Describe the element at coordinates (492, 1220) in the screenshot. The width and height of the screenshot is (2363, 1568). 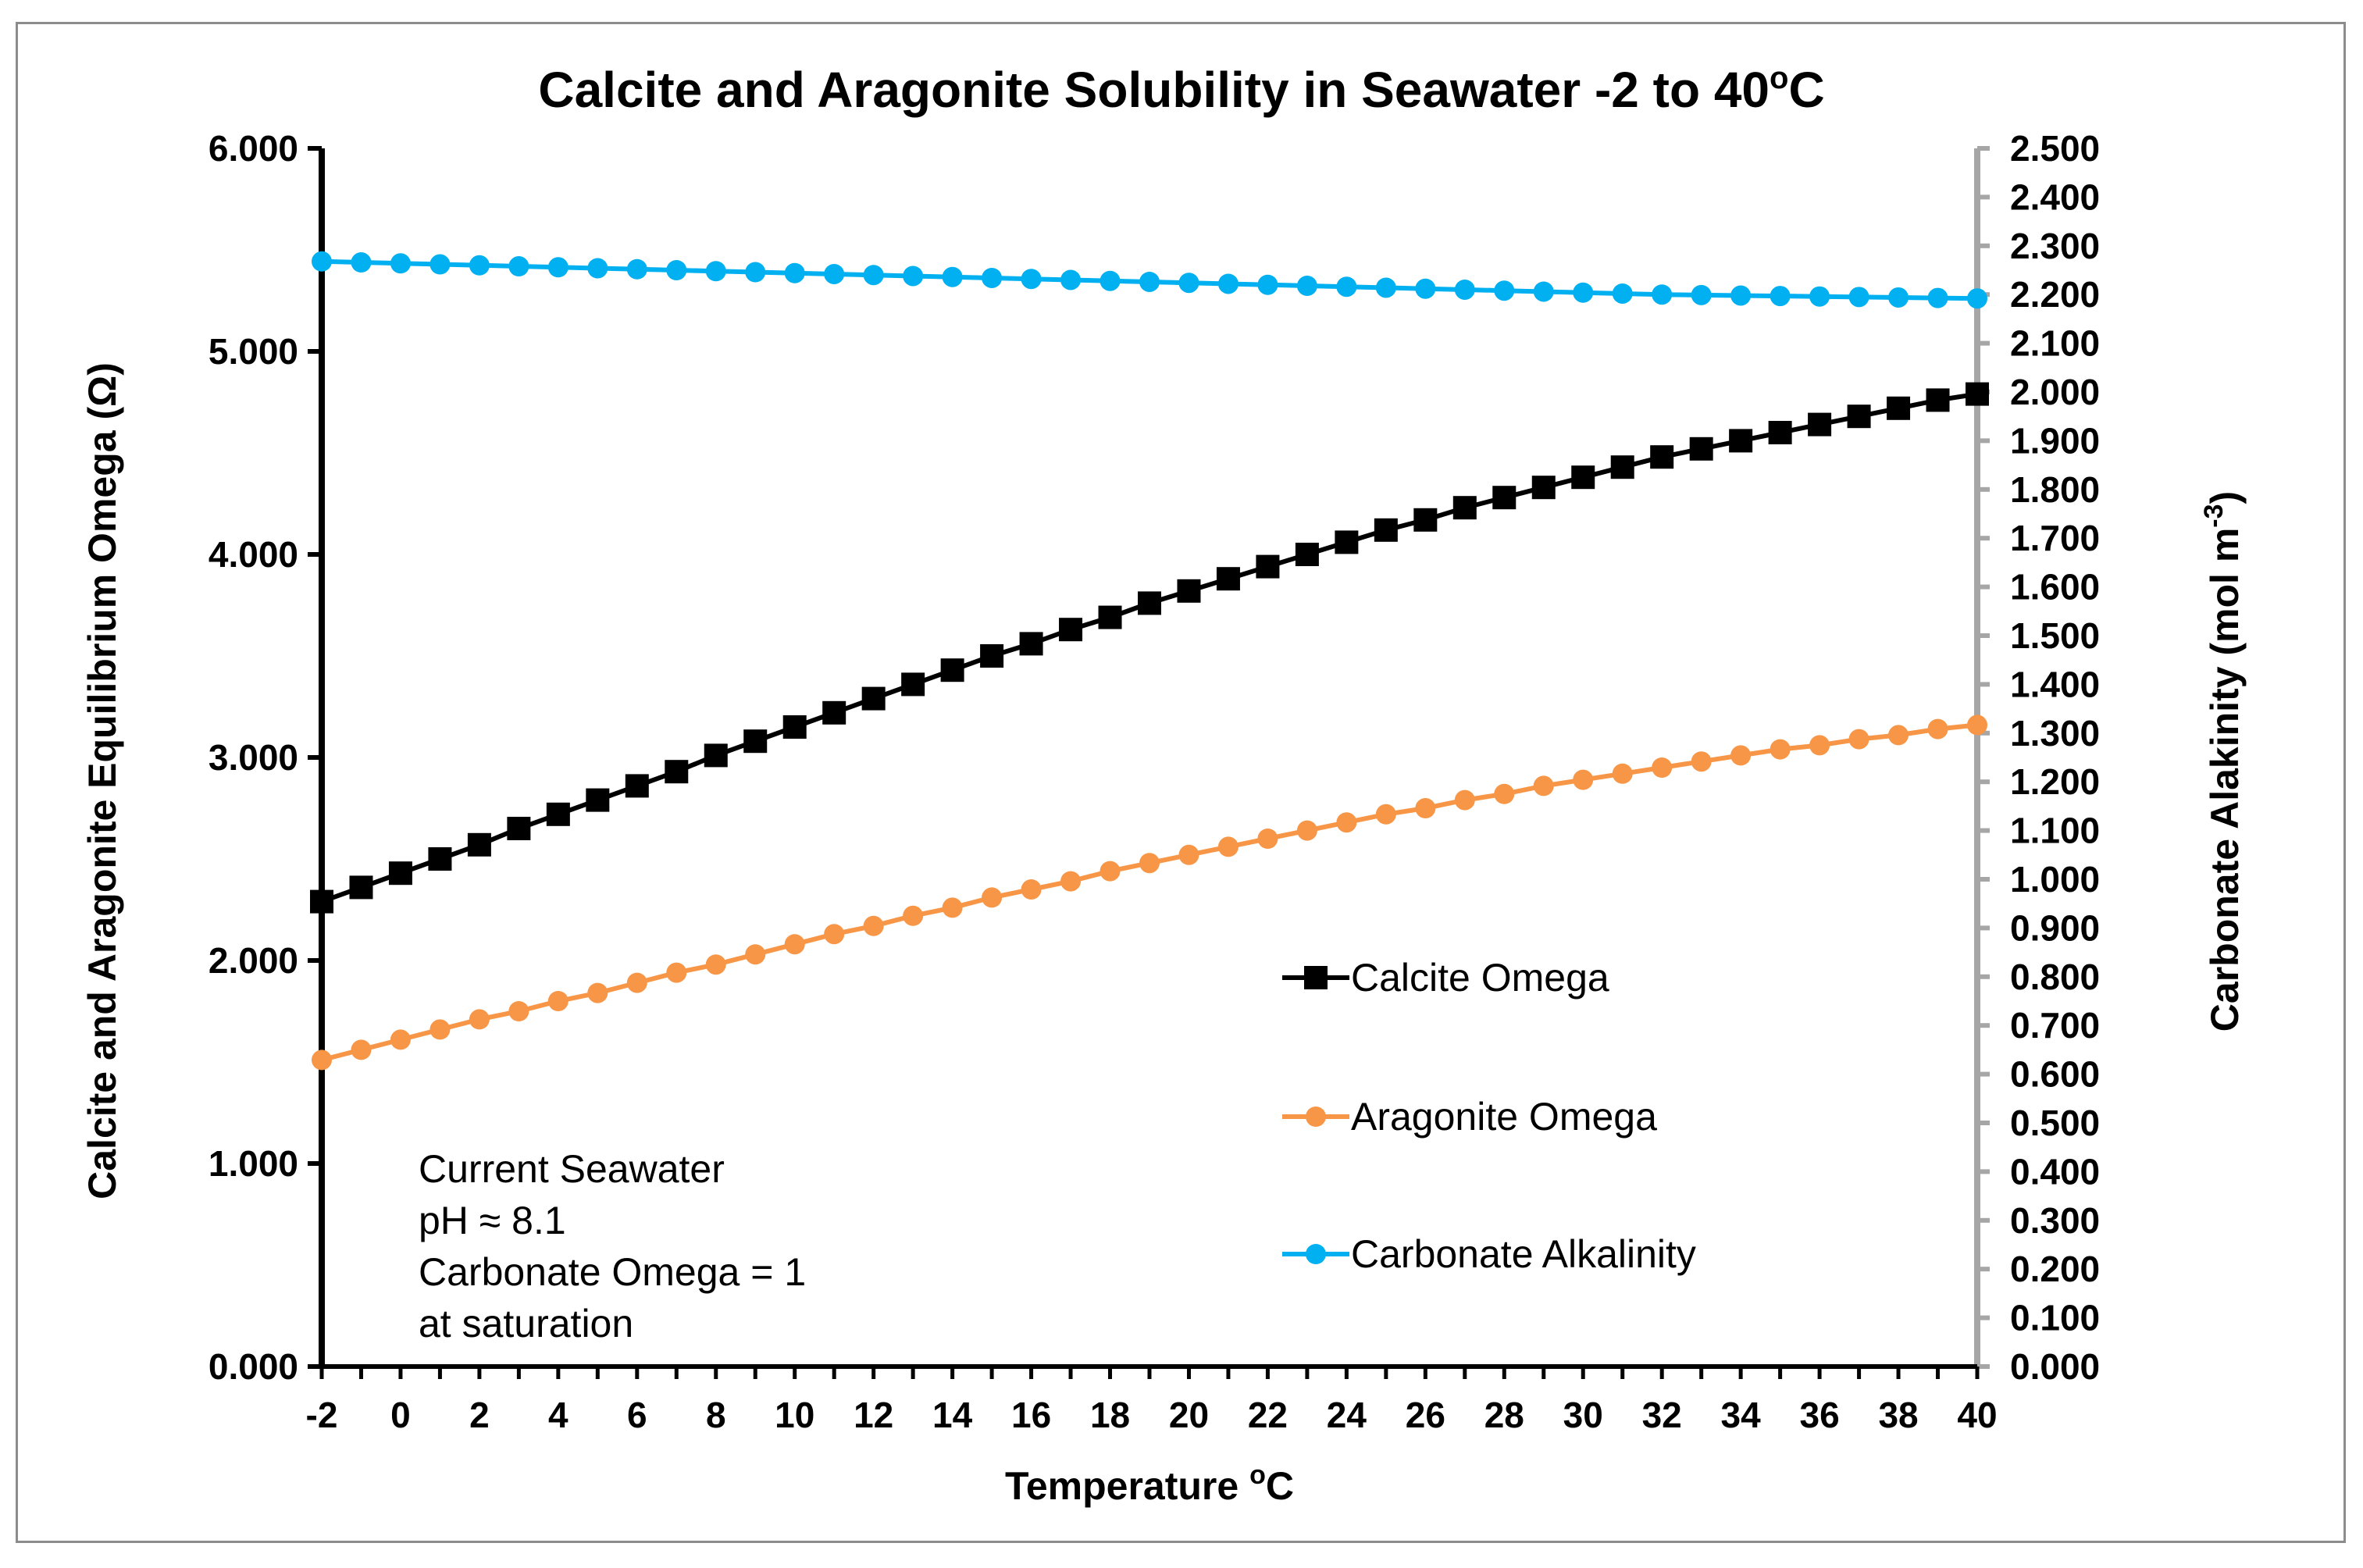
I see `annotation-line-2: pH ≈ 8.1` at that location.